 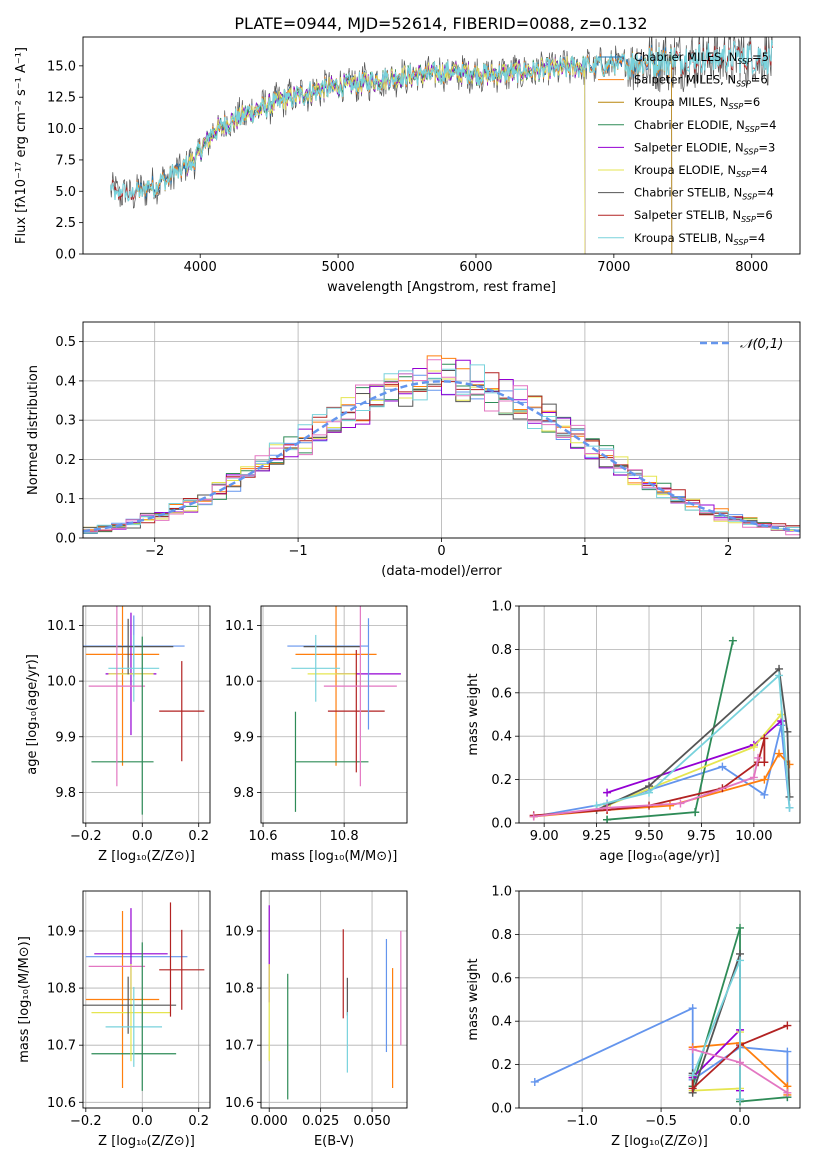 What do you see at coordinates (335, 1002) in the screenshot?
I see `mass-vs-ebv-plot-area` at bounding box center [335, 1002].